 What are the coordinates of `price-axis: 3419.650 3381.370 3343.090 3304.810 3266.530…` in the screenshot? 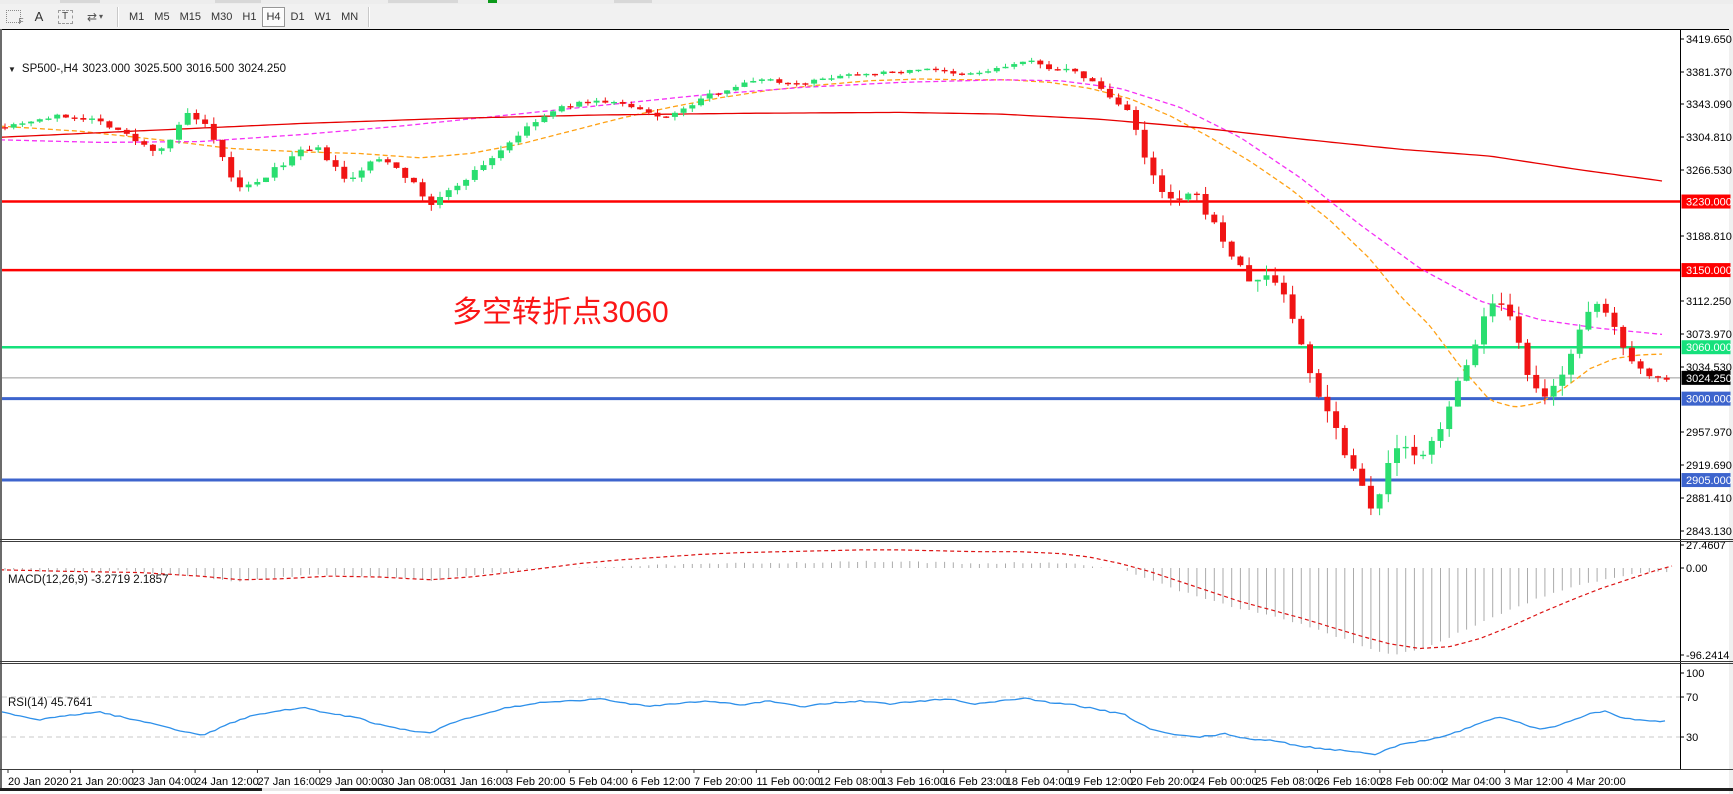 It's located at (1706, 400).